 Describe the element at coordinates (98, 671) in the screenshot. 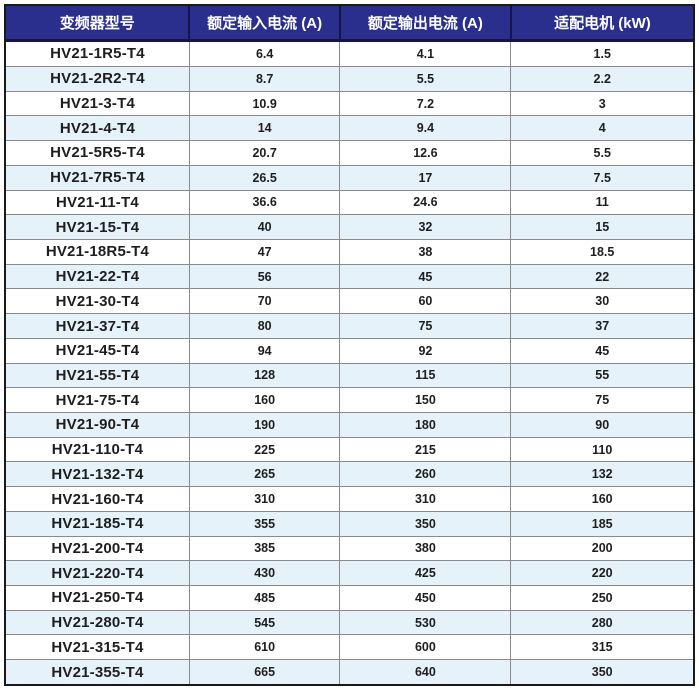

I see `cell-model: HV21-355-T4` at that location.